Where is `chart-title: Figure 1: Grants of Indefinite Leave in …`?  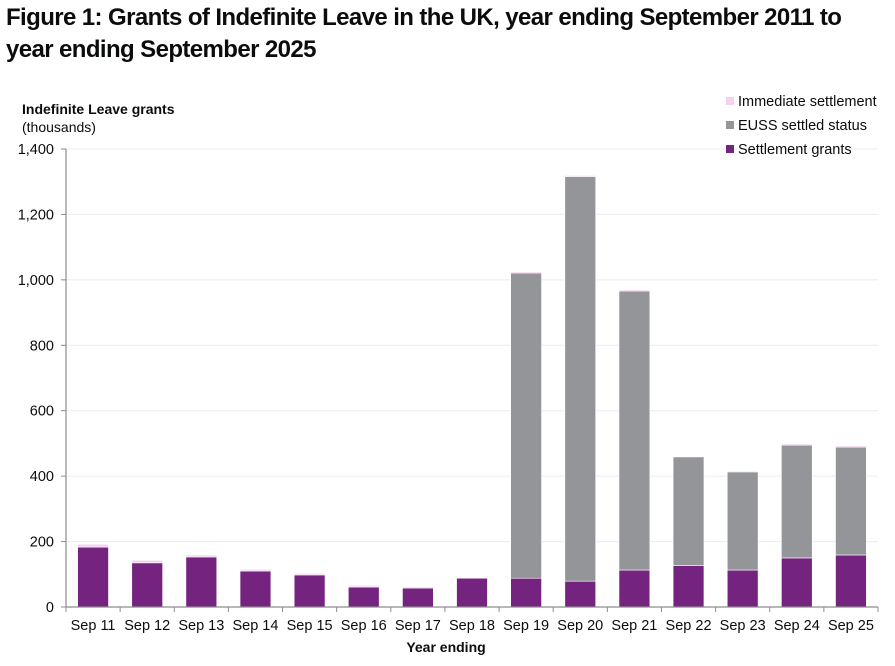 chart-title: Figure 1: Grants of Indefinite Leave in … is located at coordinates (424, 33).